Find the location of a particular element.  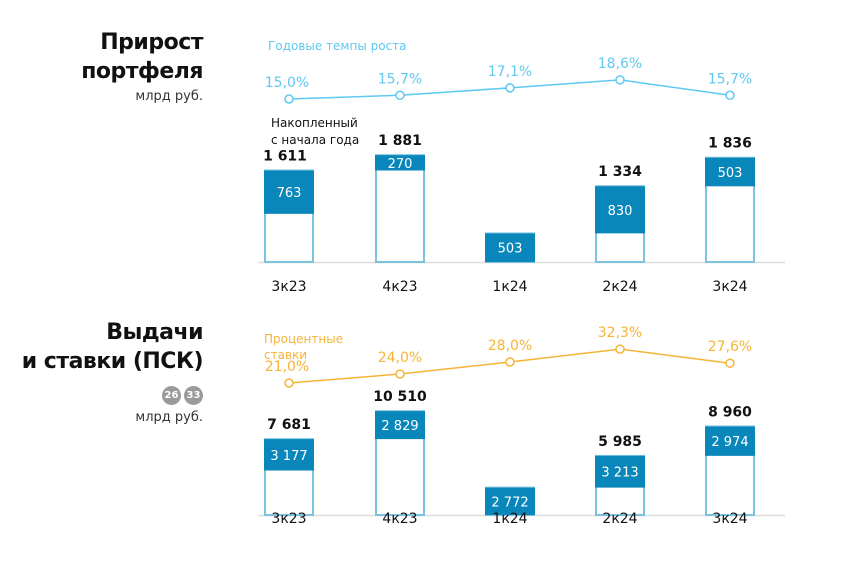

bar-total-label: 10 510 is located at coordinates (400, 397).